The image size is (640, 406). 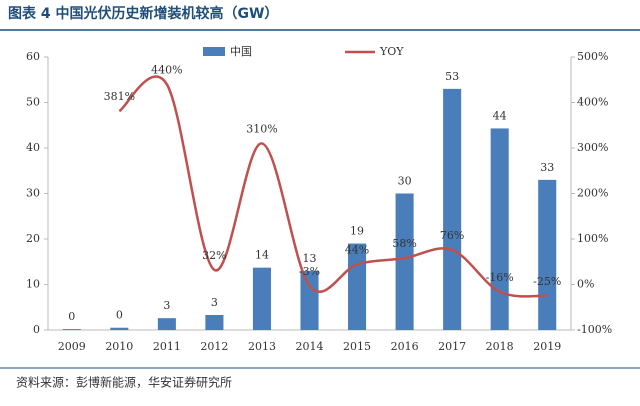 I want to click on y2-tick-label: 200%, so click(x=592, y=193).